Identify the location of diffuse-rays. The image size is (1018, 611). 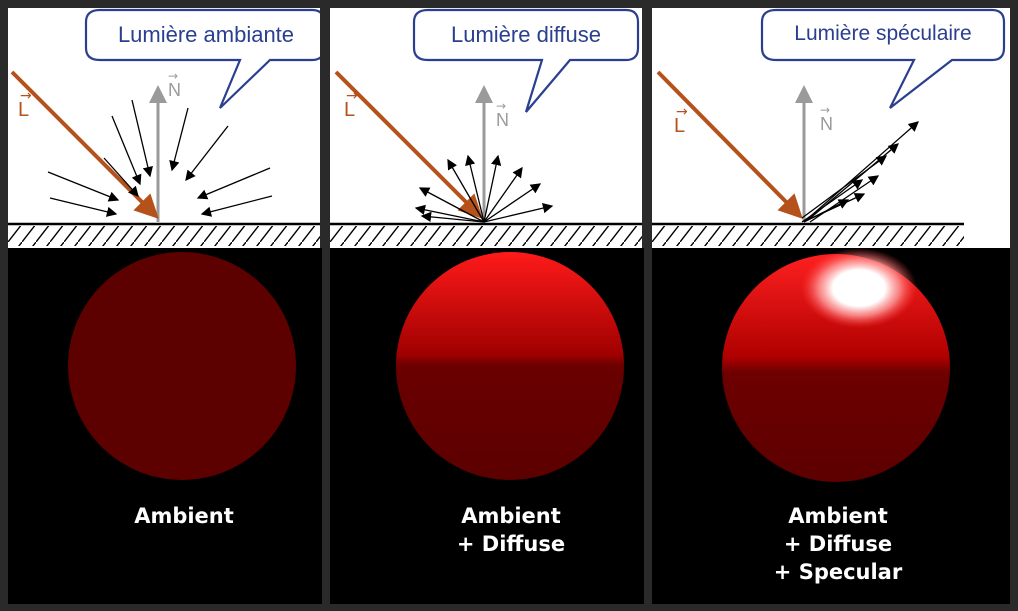
(484, 188).